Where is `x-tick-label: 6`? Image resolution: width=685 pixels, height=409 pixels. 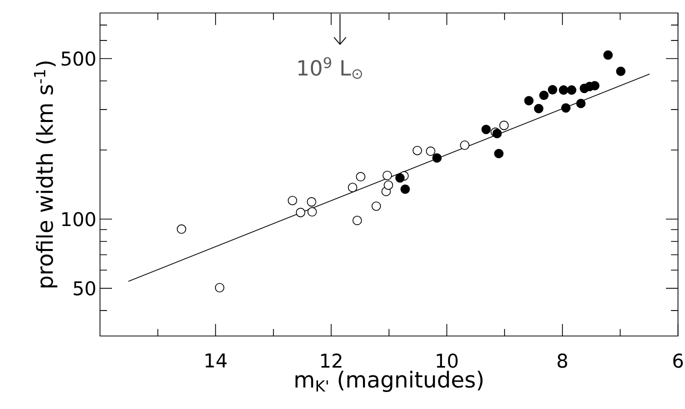 x-tick-label: 6 is located at coordinates (678, 361).